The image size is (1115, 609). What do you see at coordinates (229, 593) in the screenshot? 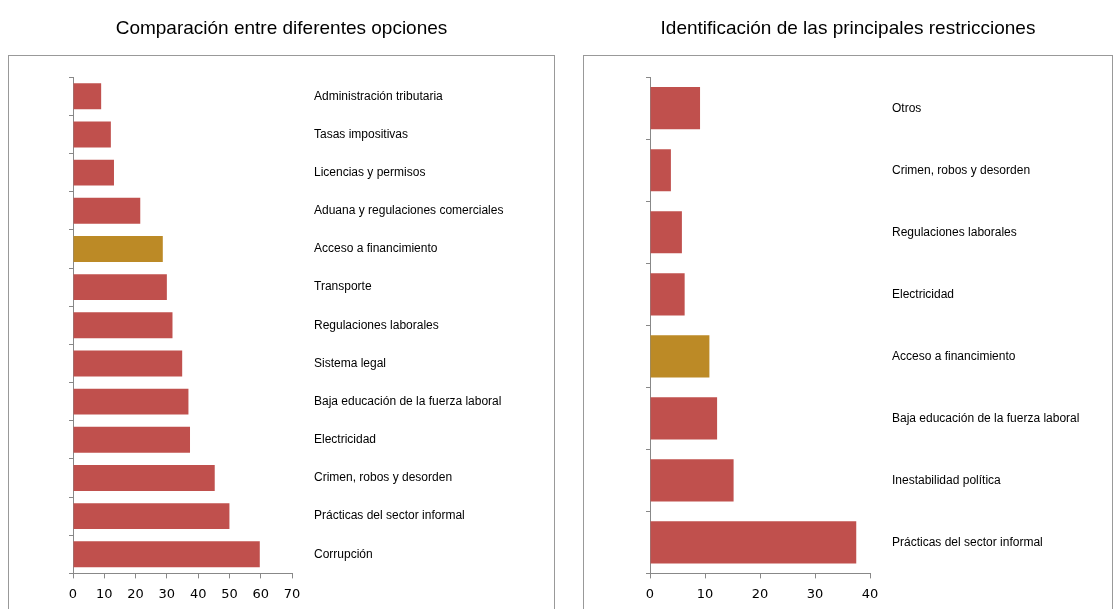
I see `x-tick-label: 50` at bounding box center [229, 593].